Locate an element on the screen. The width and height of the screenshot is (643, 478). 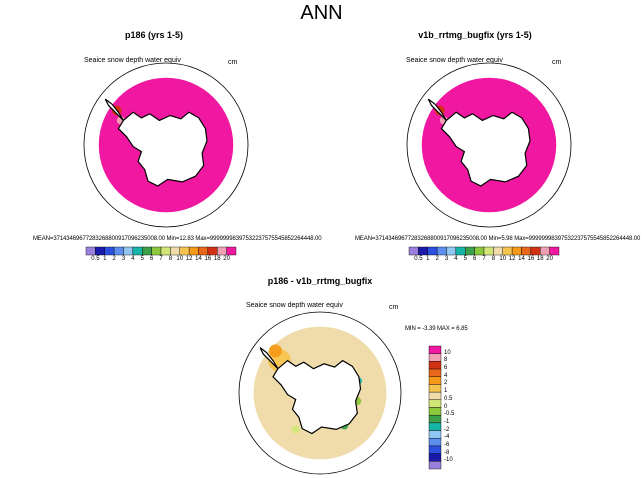
panel1-colorbar-tick-label-9: 10 is located at coordinates (180, 259).